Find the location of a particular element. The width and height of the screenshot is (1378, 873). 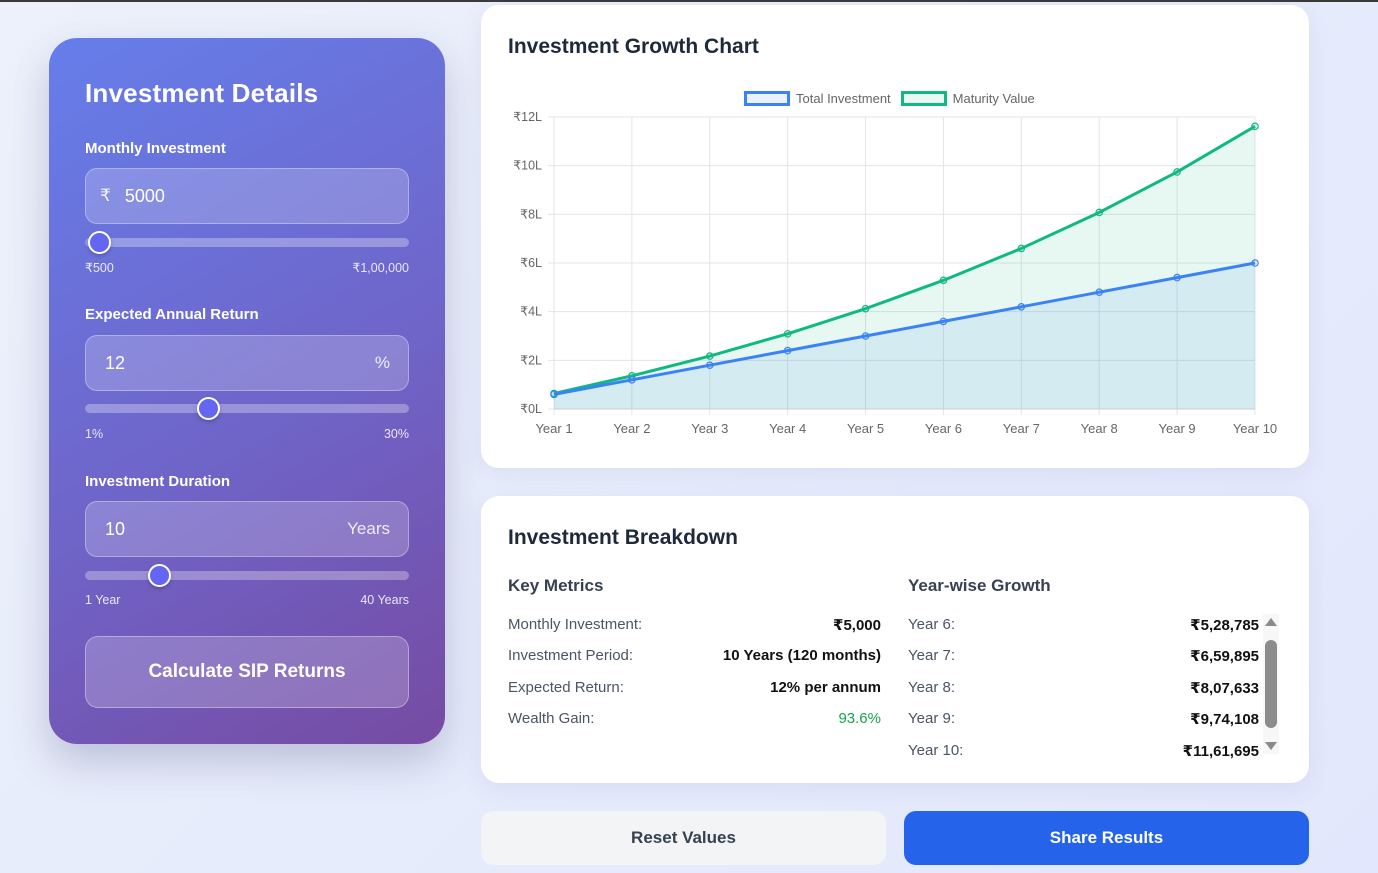

metric-value: ₹5,000 is located at coordinates (857, 625).